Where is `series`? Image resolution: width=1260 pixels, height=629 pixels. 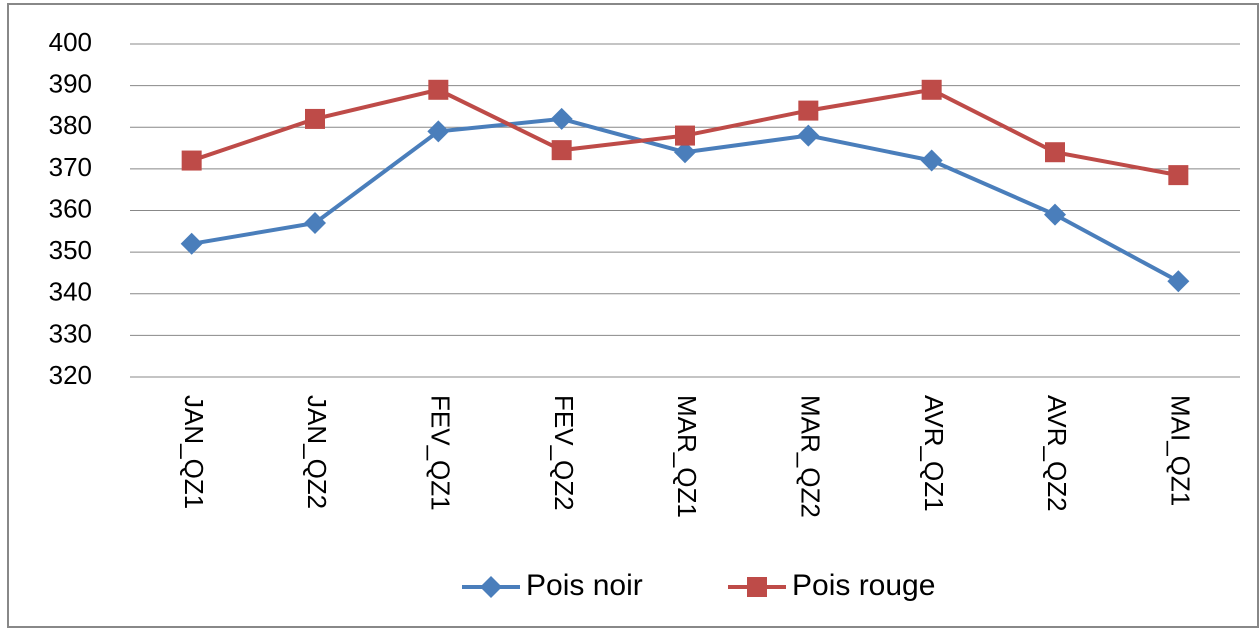
series is located at coordinates (685, 132).